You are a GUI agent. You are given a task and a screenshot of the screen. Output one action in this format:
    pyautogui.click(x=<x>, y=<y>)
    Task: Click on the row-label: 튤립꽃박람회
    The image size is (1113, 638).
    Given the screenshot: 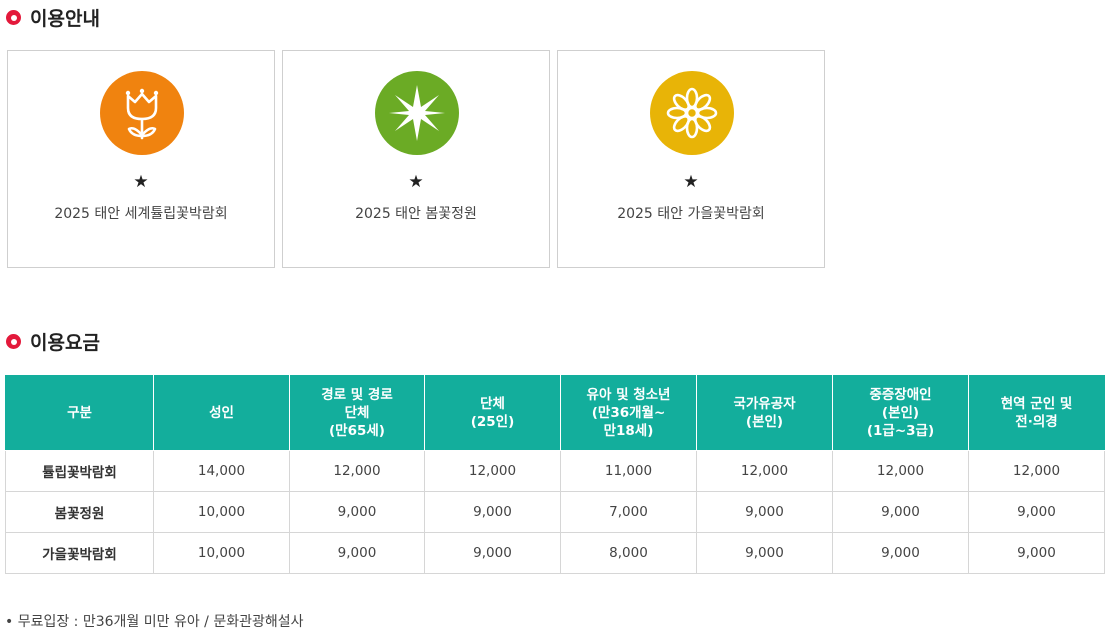 What is the action you would take?
    pyautogui.click(x=79, y=471)
    